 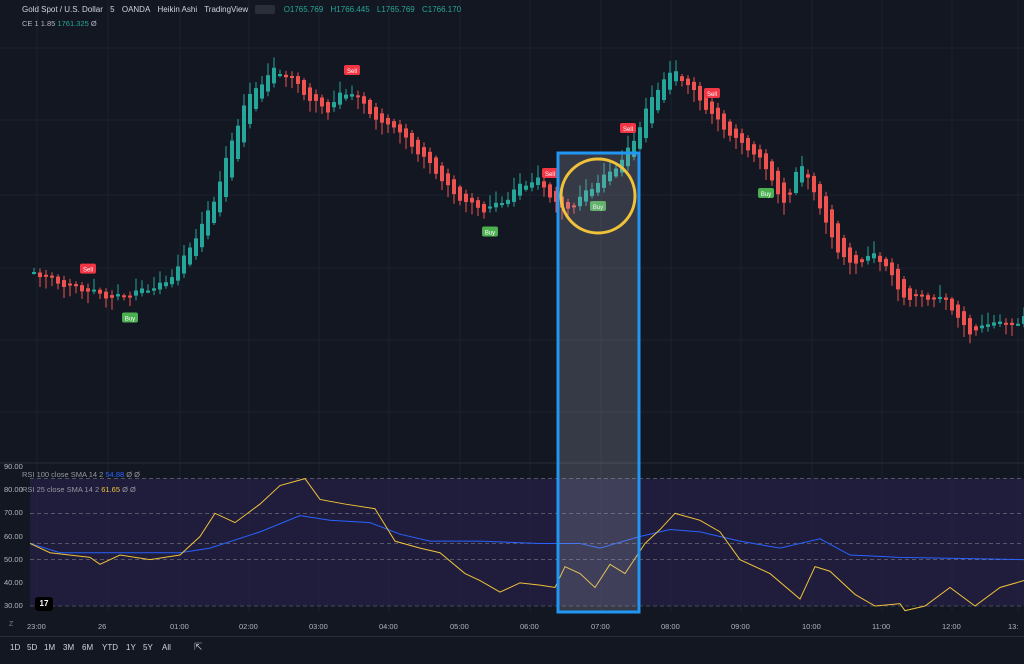 What do you see at coordinates (198, 647) in the screenshot?
I see `calendar-icon: ⇱` at bounding box center [198, 647].